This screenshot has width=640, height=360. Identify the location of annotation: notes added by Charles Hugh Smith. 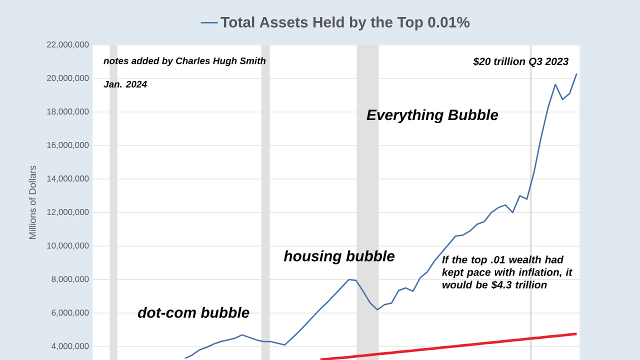
(185, 61).